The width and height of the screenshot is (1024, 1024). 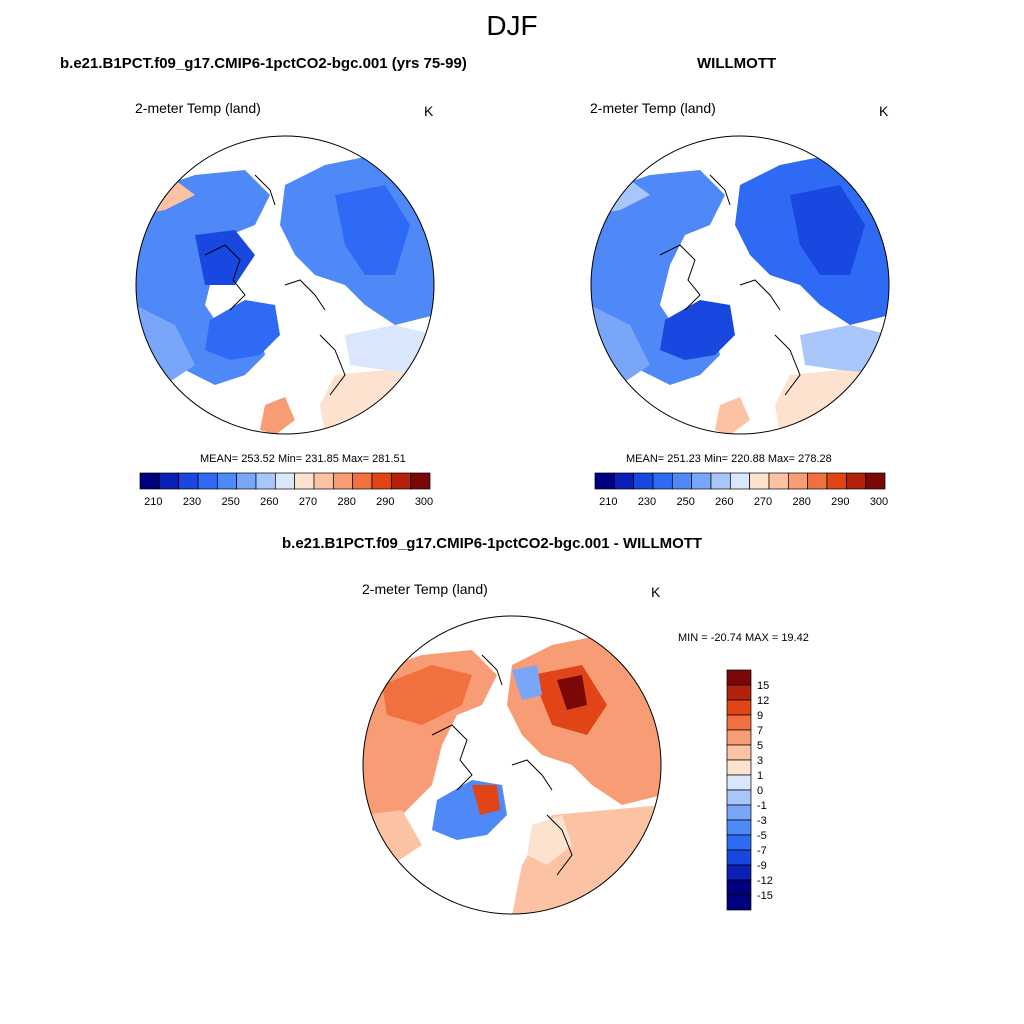 I want to click on right-panel-title: WILLMOTT, so click(x=737, y=63).